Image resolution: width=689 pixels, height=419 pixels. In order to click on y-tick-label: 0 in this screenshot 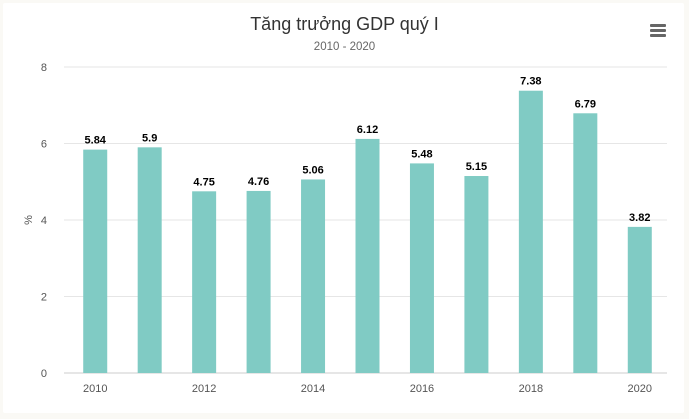, I will do `click(44, 374)`.